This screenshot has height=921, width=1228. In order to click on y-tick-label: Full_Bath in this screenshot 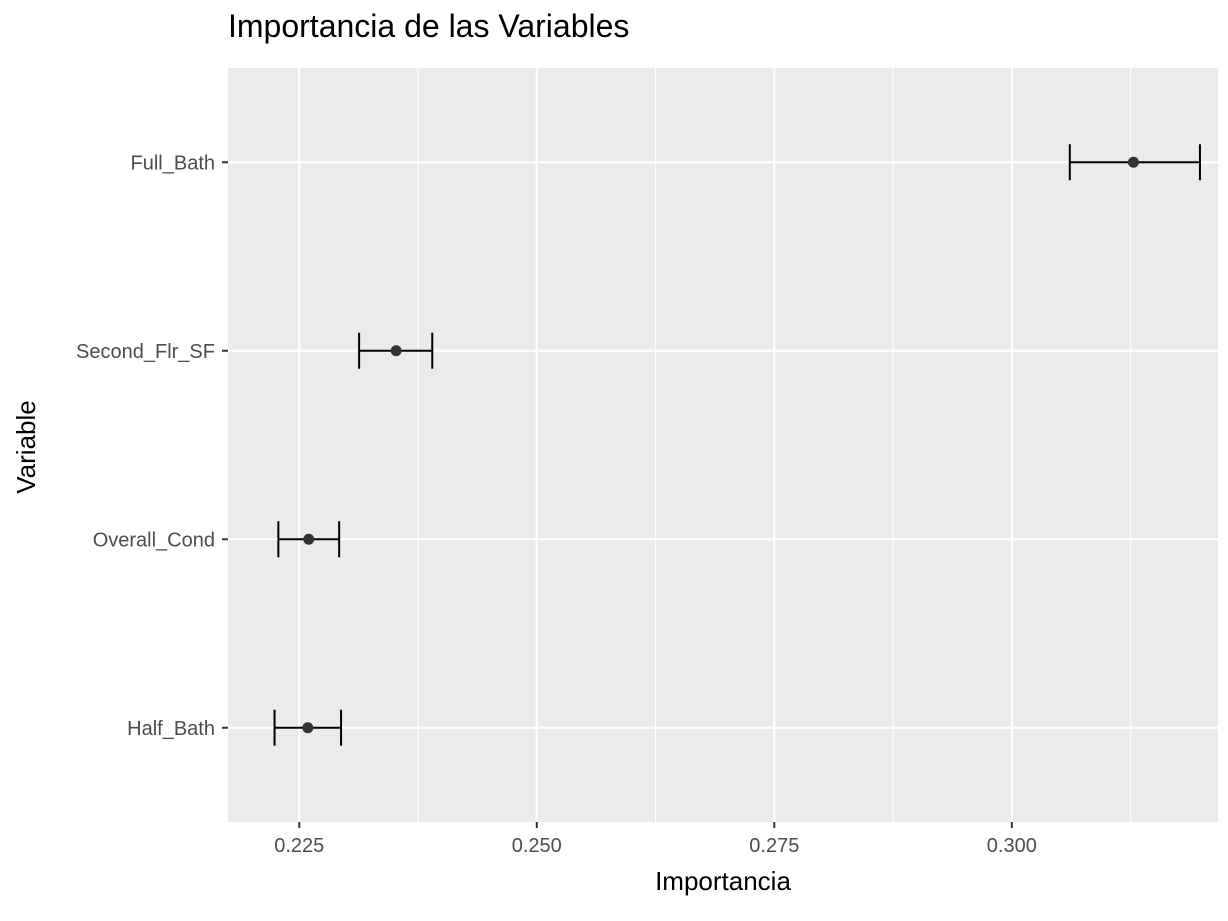, I will do `click(173, 163)`.